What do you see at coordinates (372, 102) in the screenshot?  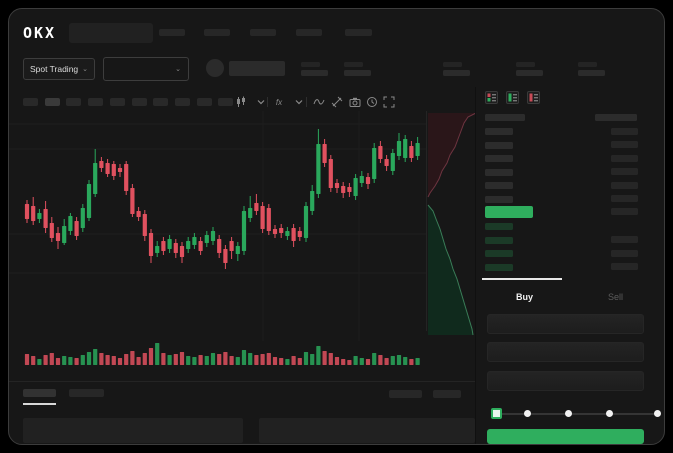 I see `history-icon` at bounding box center [372, 102].